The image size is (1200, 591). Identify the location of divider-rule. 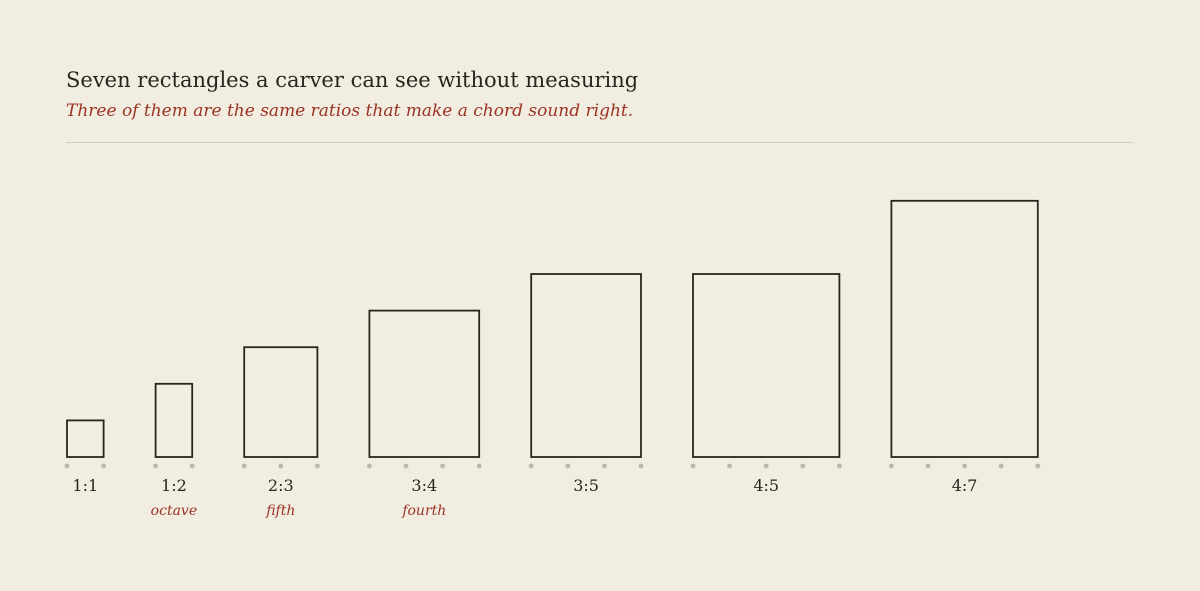
(599, 142).